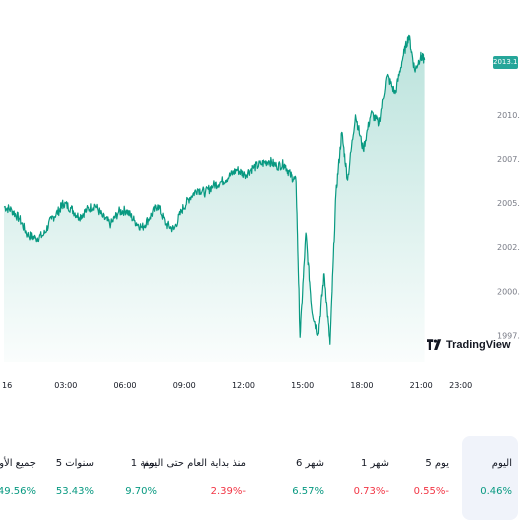  Describe the element at coordinates (508, 336) in the screenshot. I see `y-tick-label: 1997.50` at that location.